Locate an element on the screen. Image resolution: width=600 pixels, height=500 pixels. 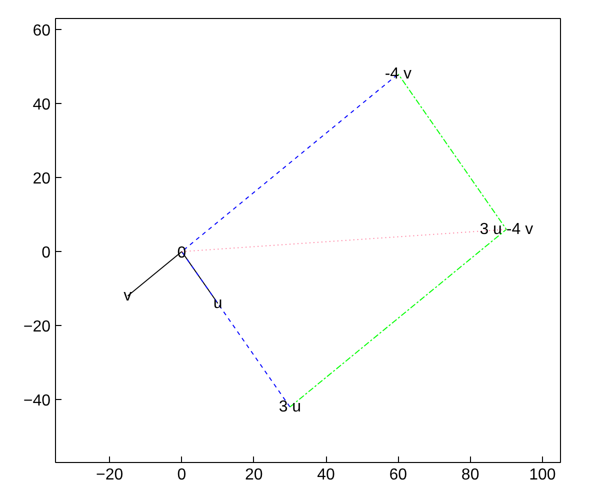
y-tick-label: 20 is located at coordinates (41, 179).